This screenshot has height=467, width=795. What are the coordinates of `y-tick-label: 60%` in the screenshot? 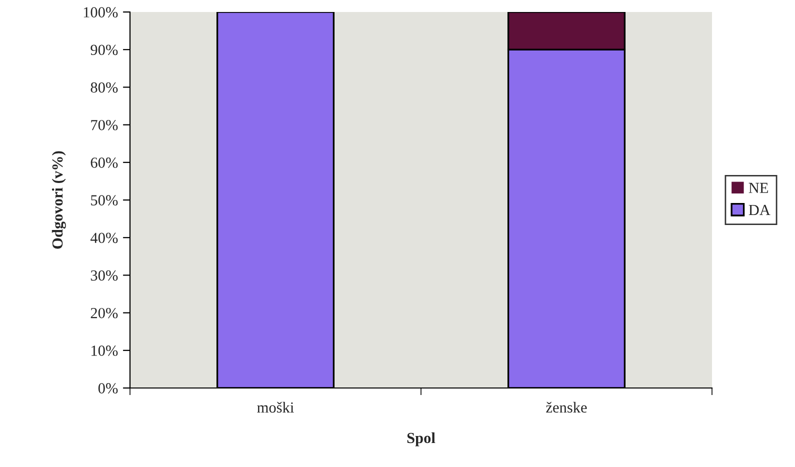 It's located at (104, 163).